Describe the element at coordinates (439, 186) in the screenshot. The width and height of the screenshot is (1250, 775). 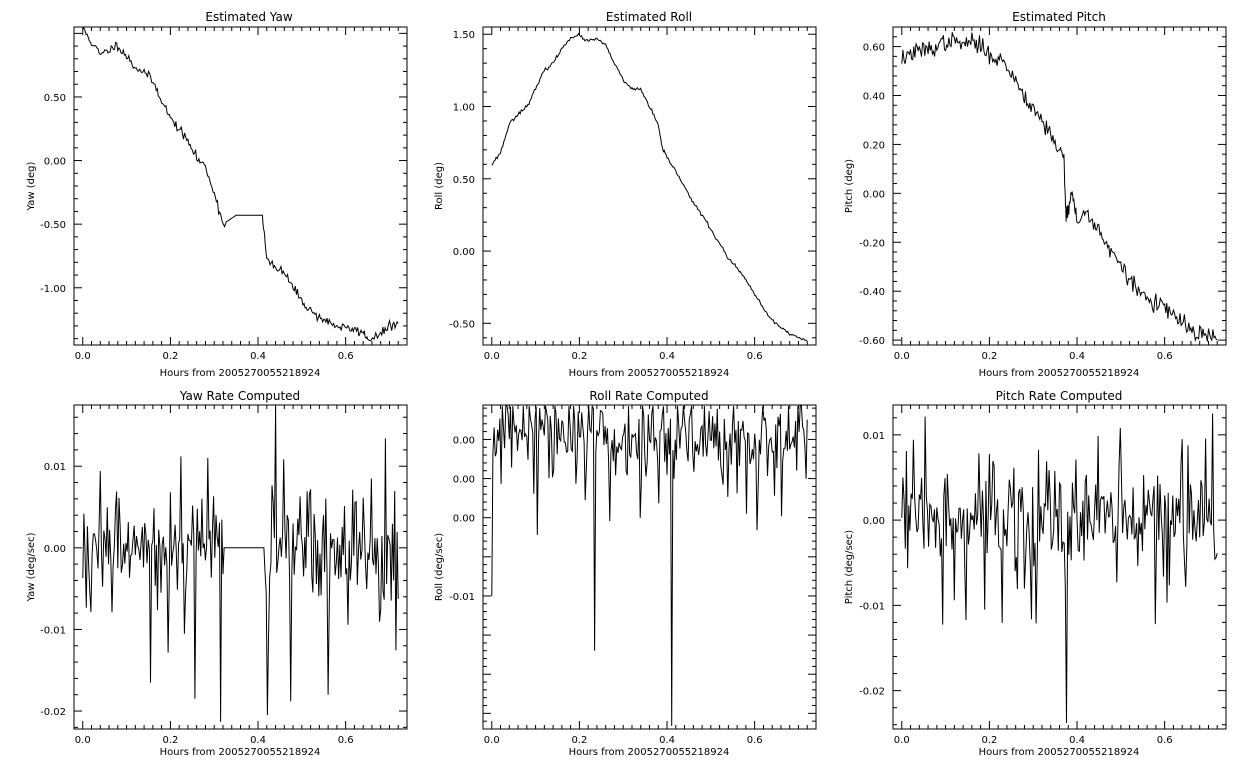
I see `y-axis-label: Roll (deg)` at that location.